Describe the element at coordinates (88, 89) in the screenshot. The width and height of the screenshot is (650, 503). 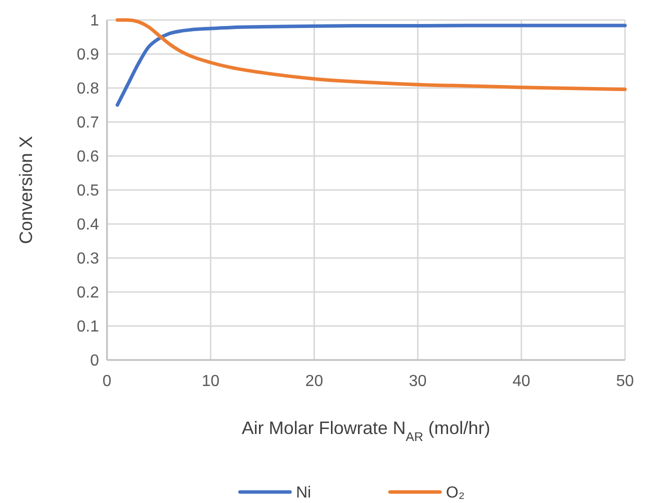
I see `y-tick-label: 0.8` at that location.